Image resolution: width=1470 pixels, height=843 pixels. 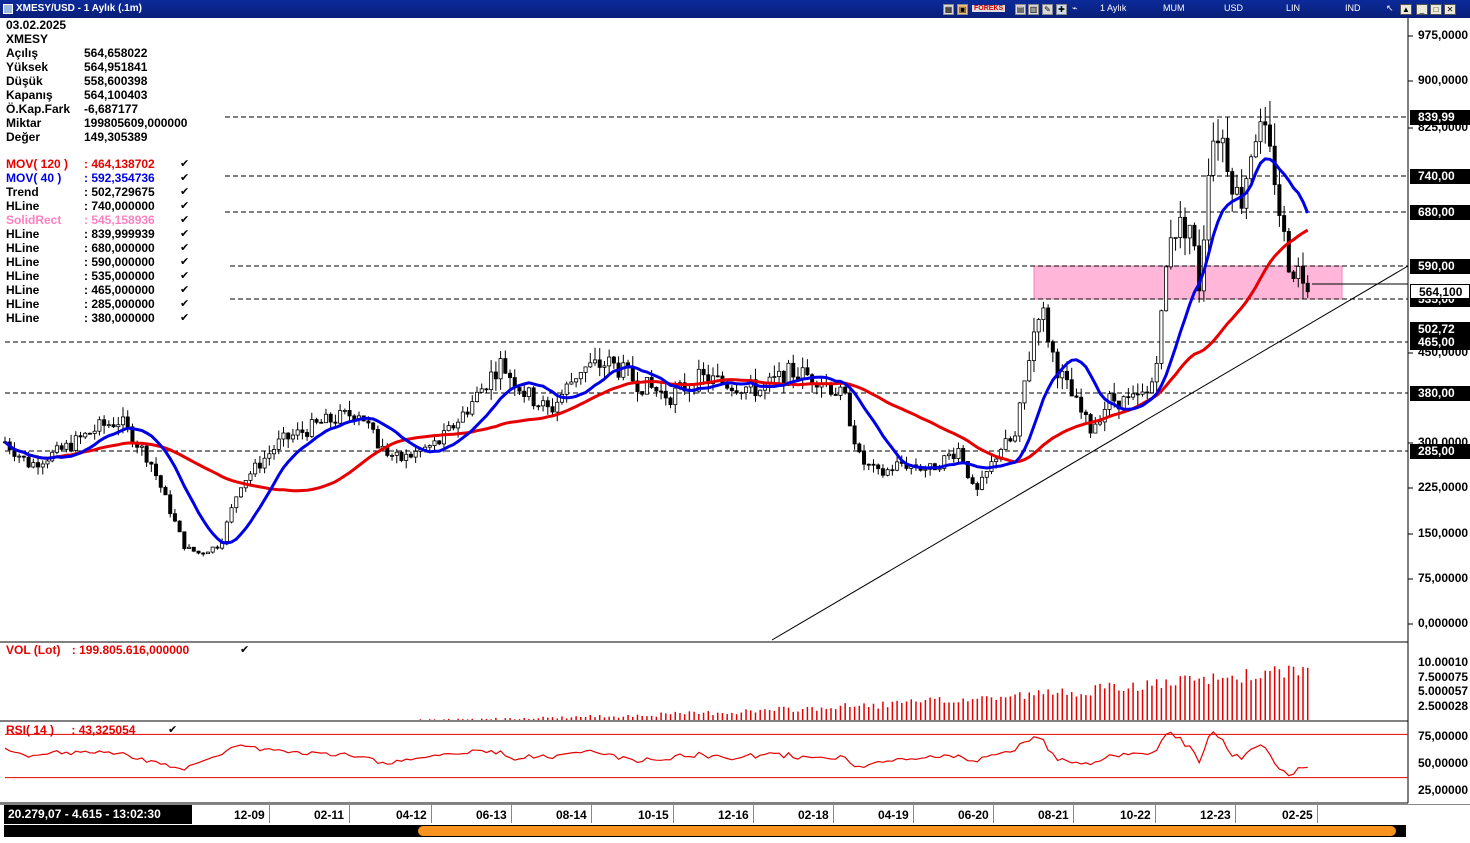 What do you see at coordinates (653, 815) in the screenshot?
I see `date-axis-label: 10-15` at bounding box center [653, 815].